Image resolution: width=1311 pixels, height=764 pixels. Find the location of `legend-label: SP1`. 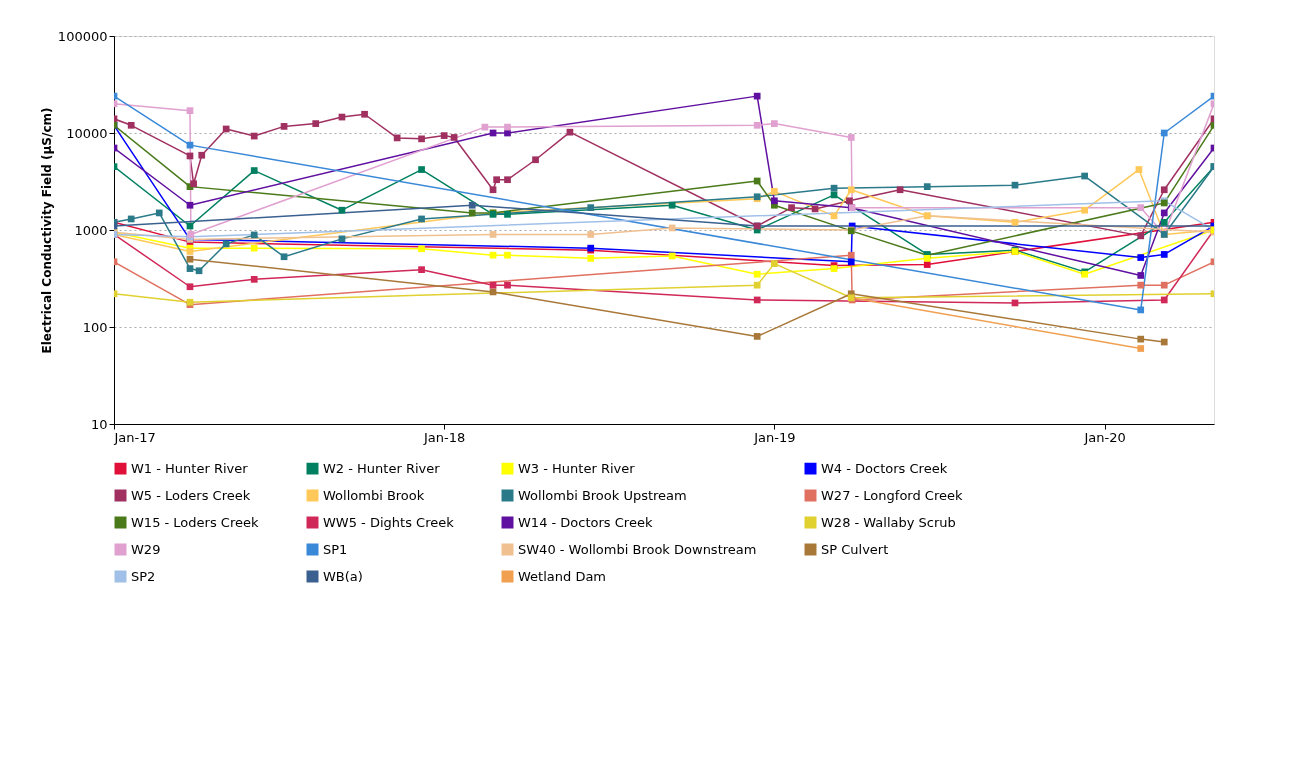

legend-label: SP1 is located at coordinates (335, 549).